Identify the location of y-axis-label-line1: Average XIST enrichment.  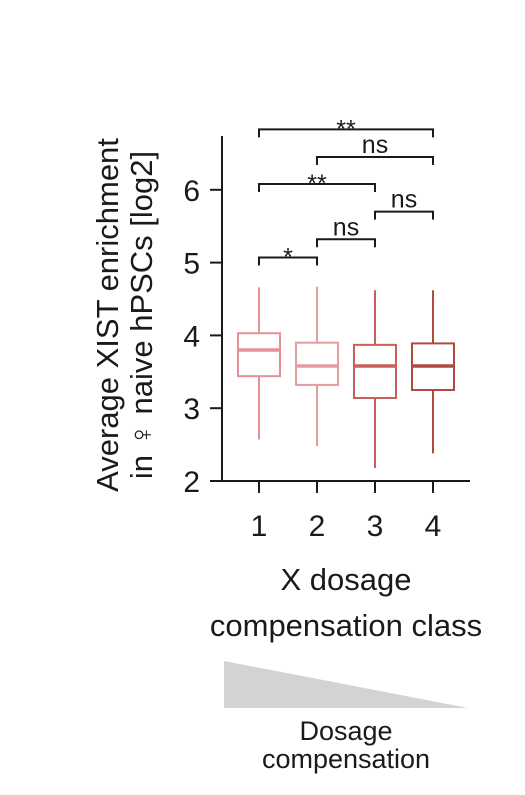
(107, 315).